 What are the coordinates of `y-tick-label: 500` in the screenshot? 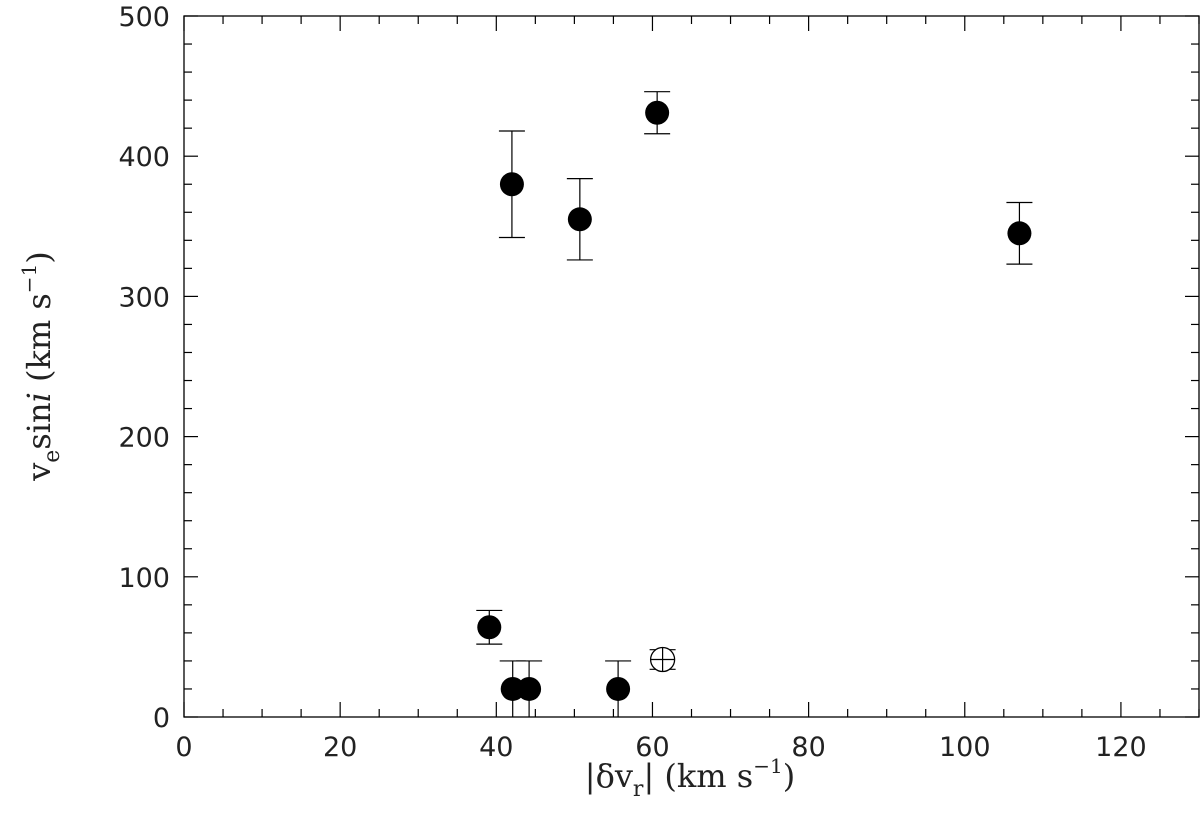 It's located at (144, 17).